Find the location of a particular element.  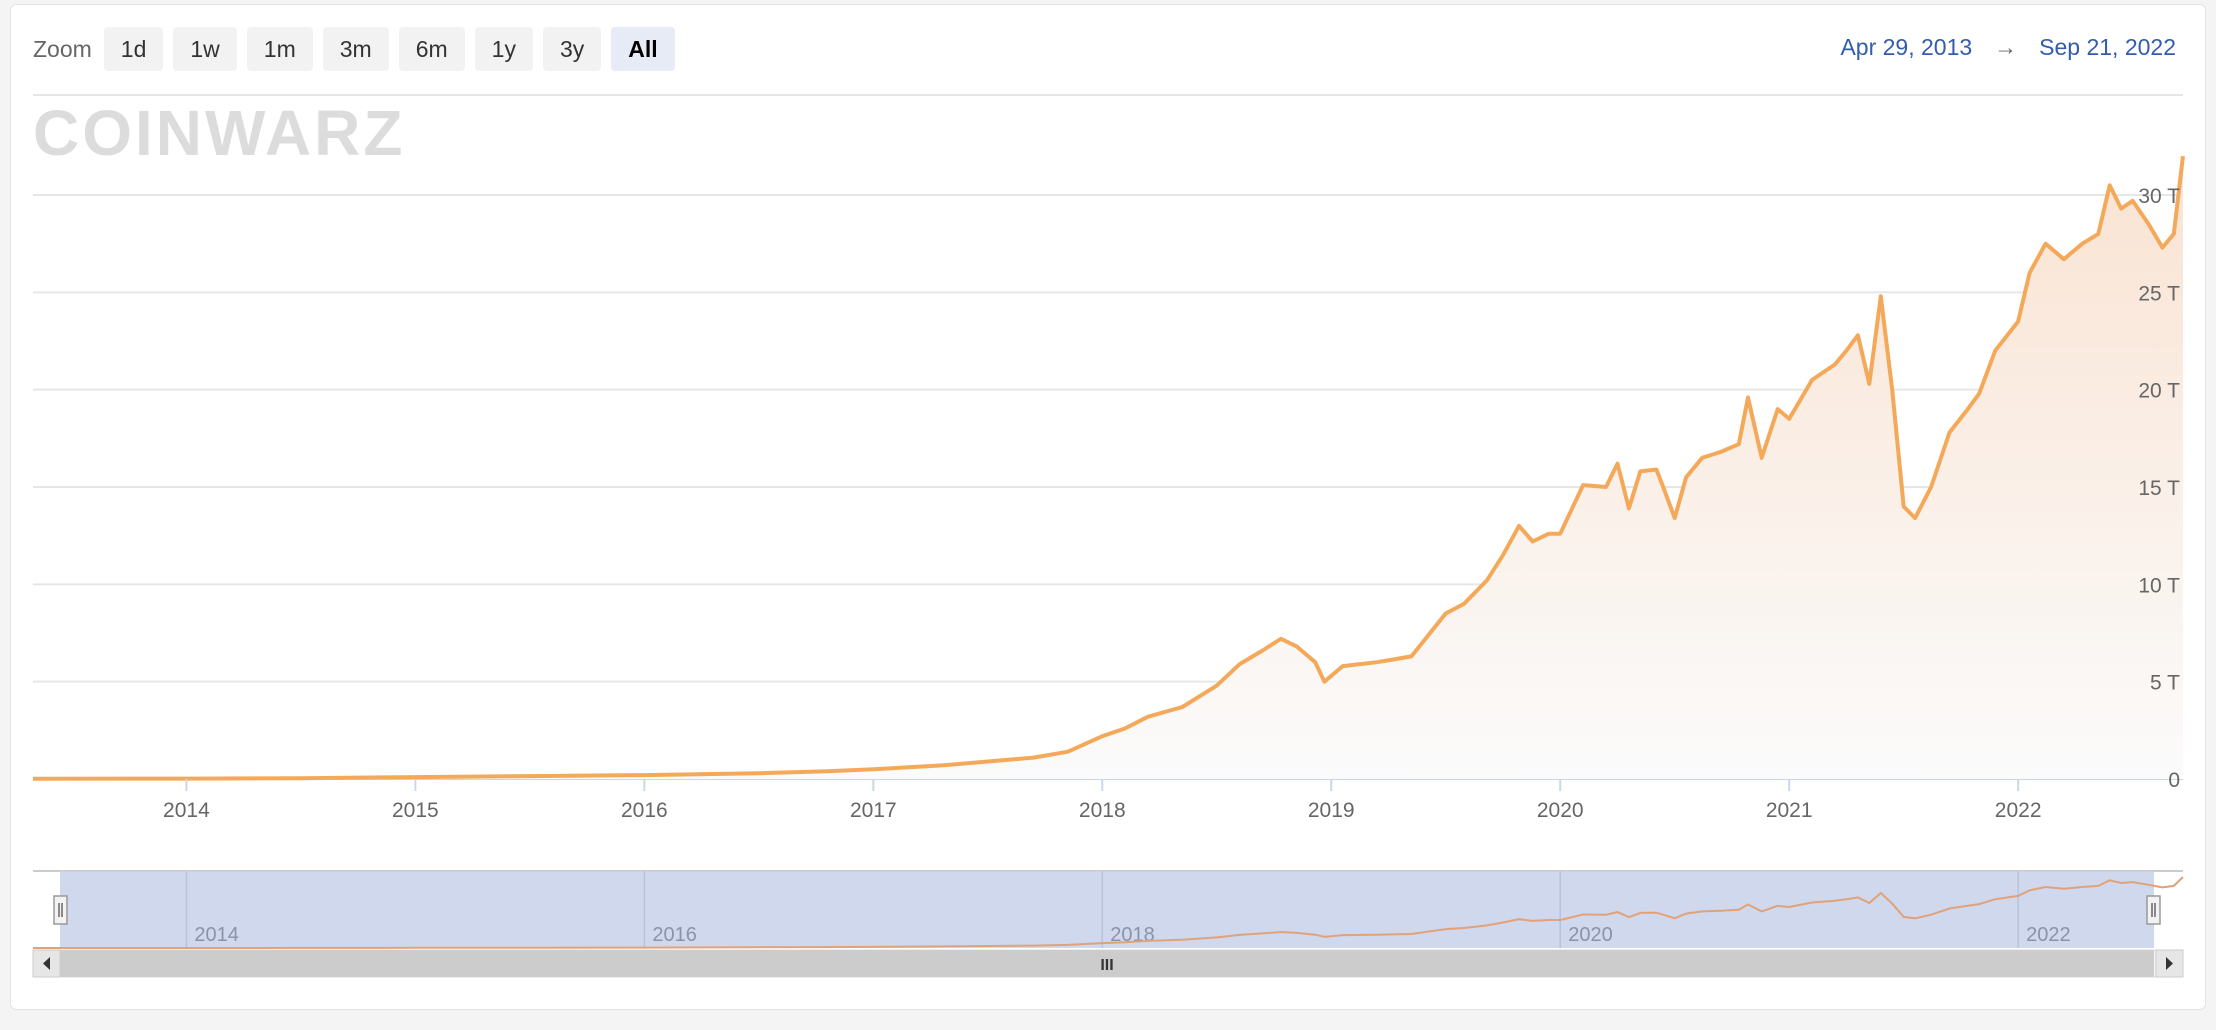

navigator-x-label: 2022 is located at coordinates (2048, 935).